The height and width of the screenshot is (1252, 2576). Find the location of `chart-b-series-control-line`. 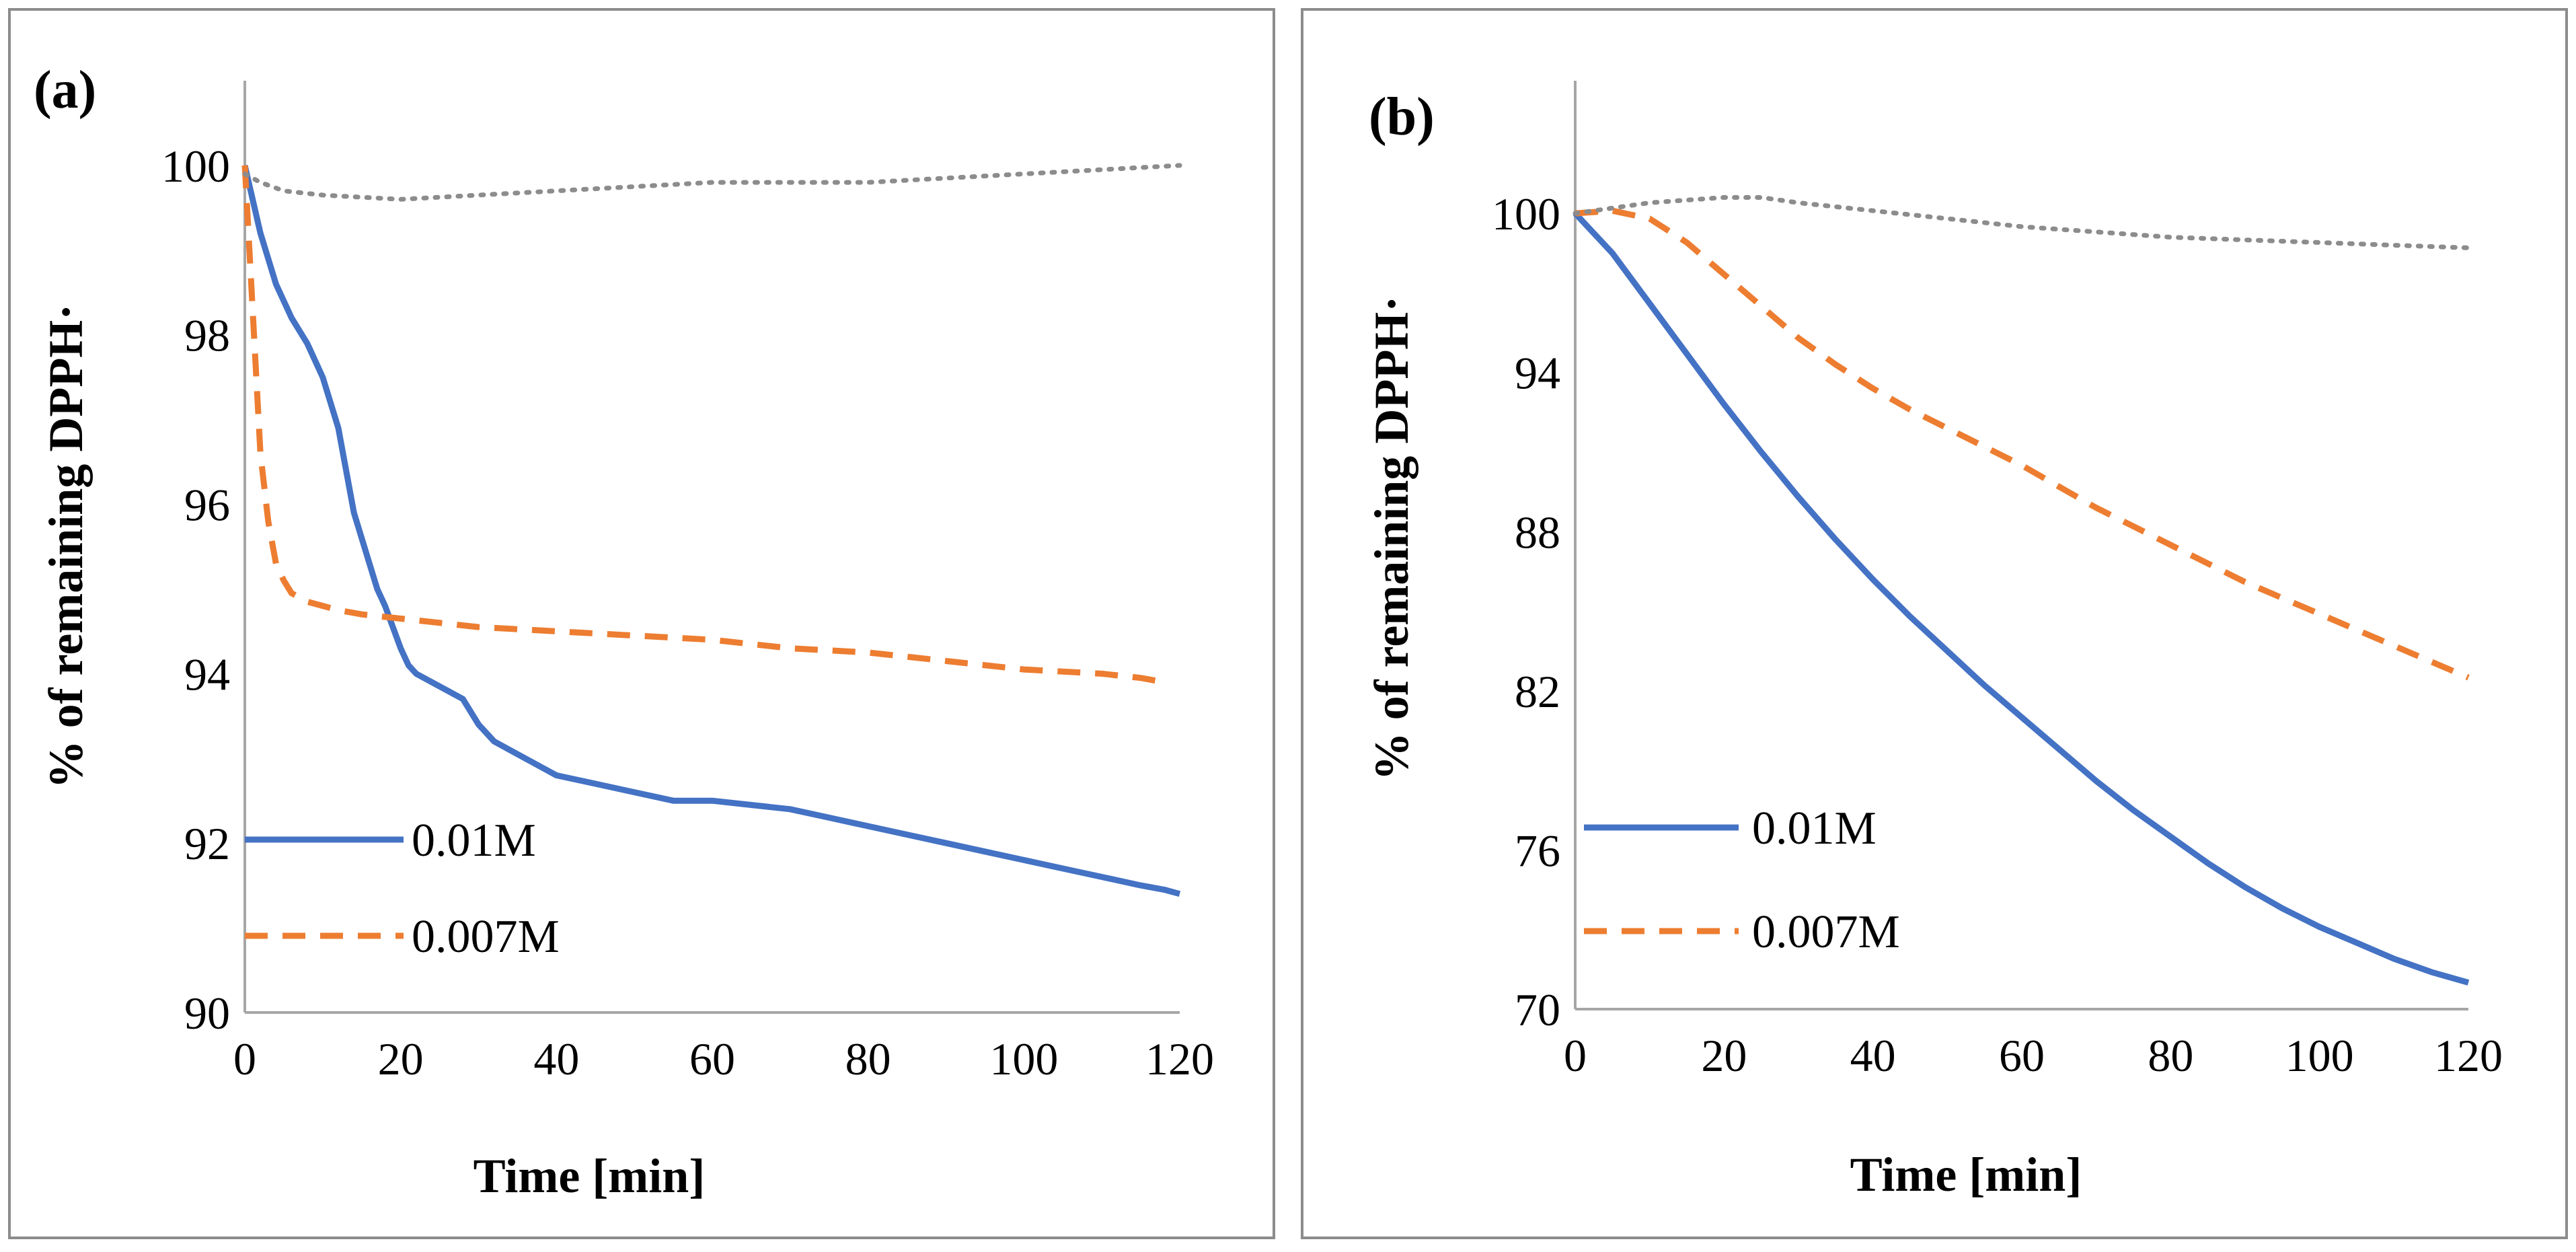

chart-b-series-control-line is located at coordinates (2022, 222).